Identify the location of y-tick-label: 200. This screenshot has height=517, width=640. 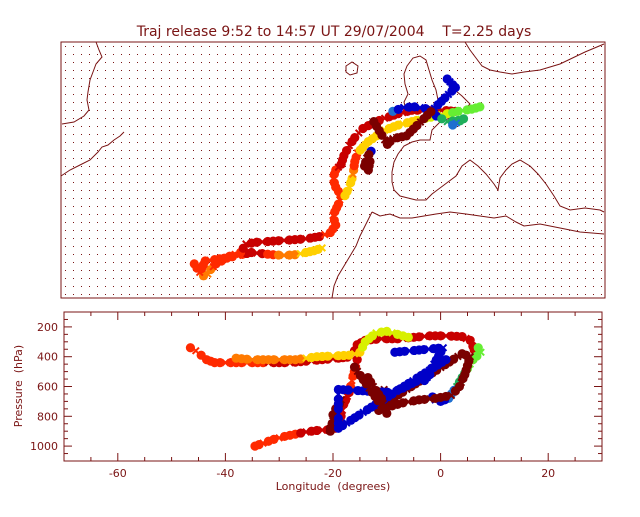
(47, 327).